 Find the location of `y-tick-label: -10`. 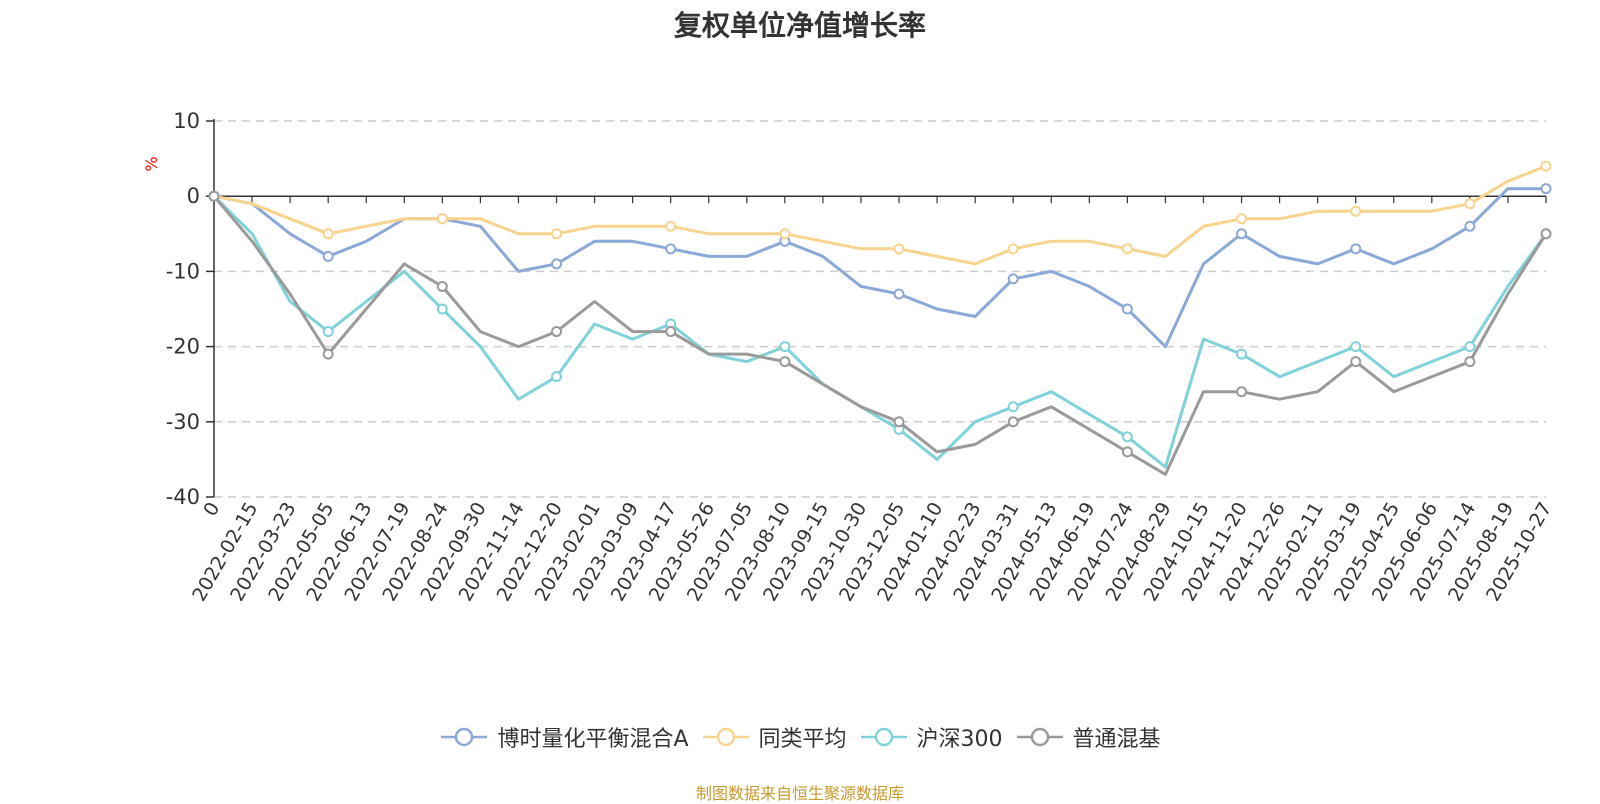

y-tick-label: -10 is located at coordinates (183, 271).